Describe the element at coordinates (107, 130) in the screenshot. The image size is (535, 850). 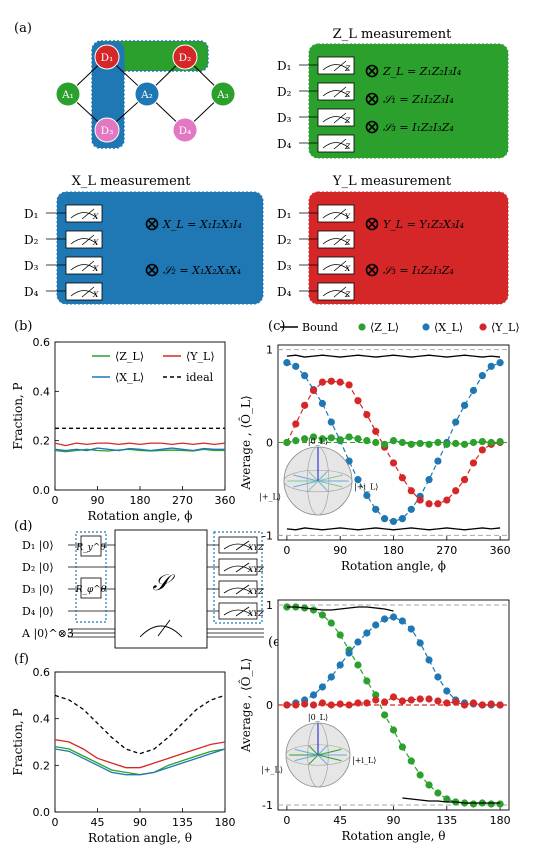
I see `lattice-node-d3: D₃` at that location.